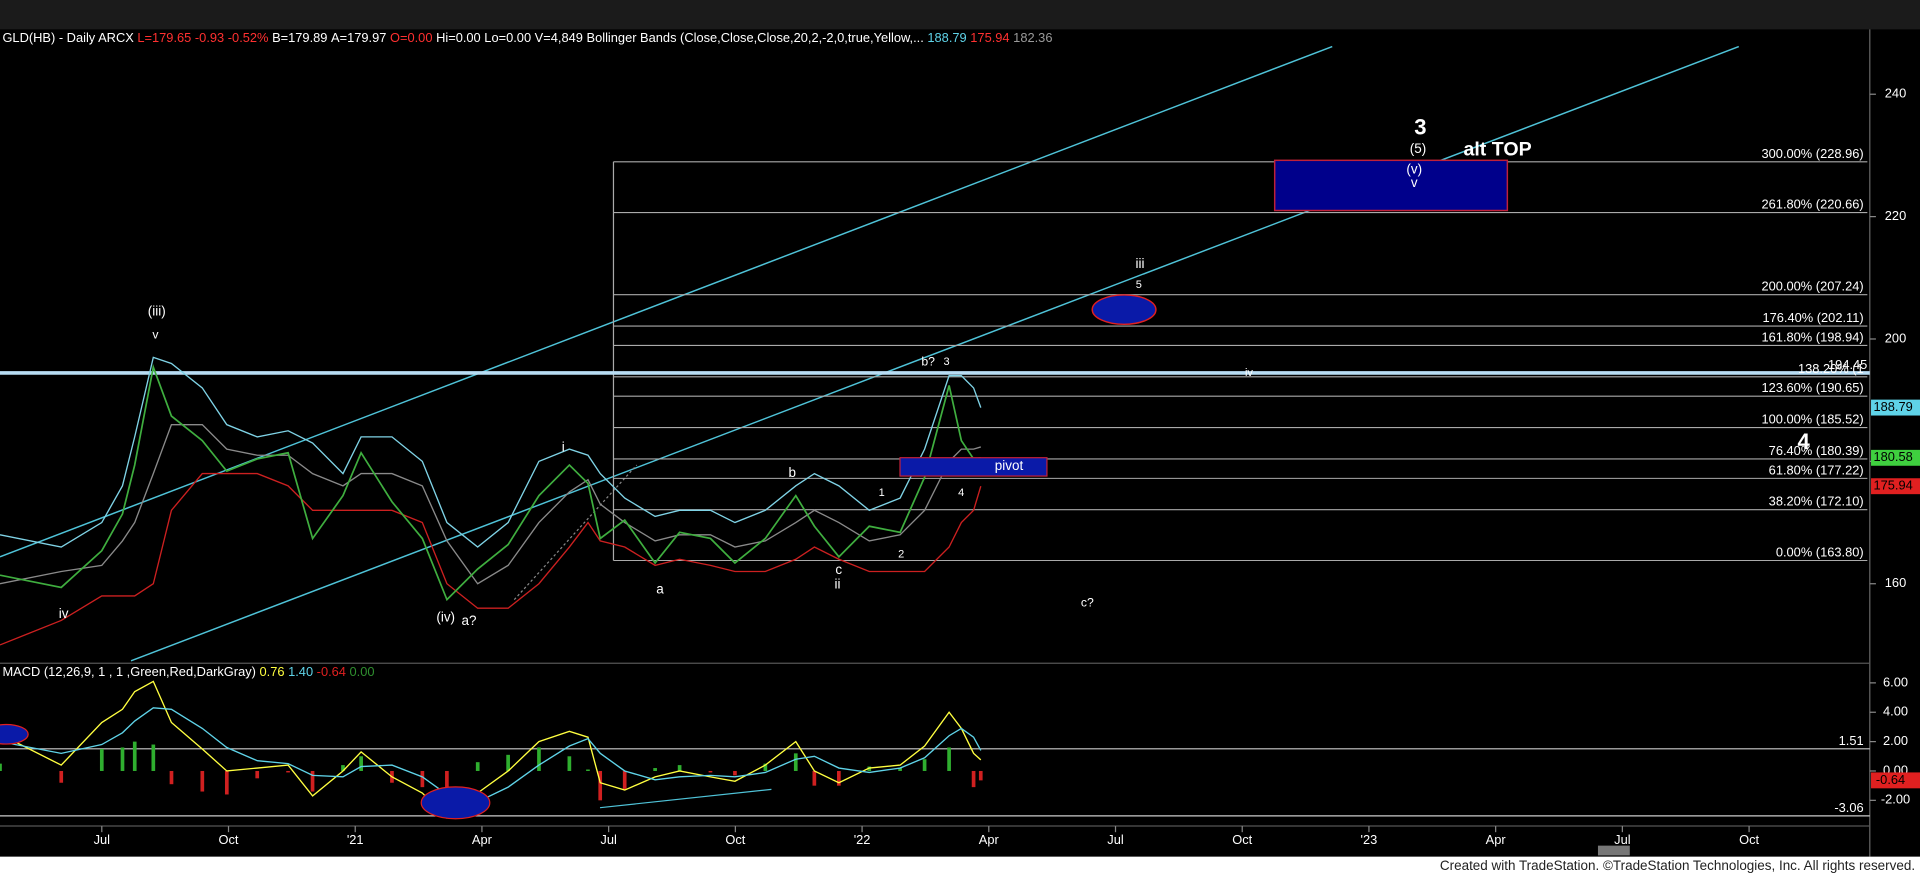  I want to click on scrollbar, so click(1613, 850).